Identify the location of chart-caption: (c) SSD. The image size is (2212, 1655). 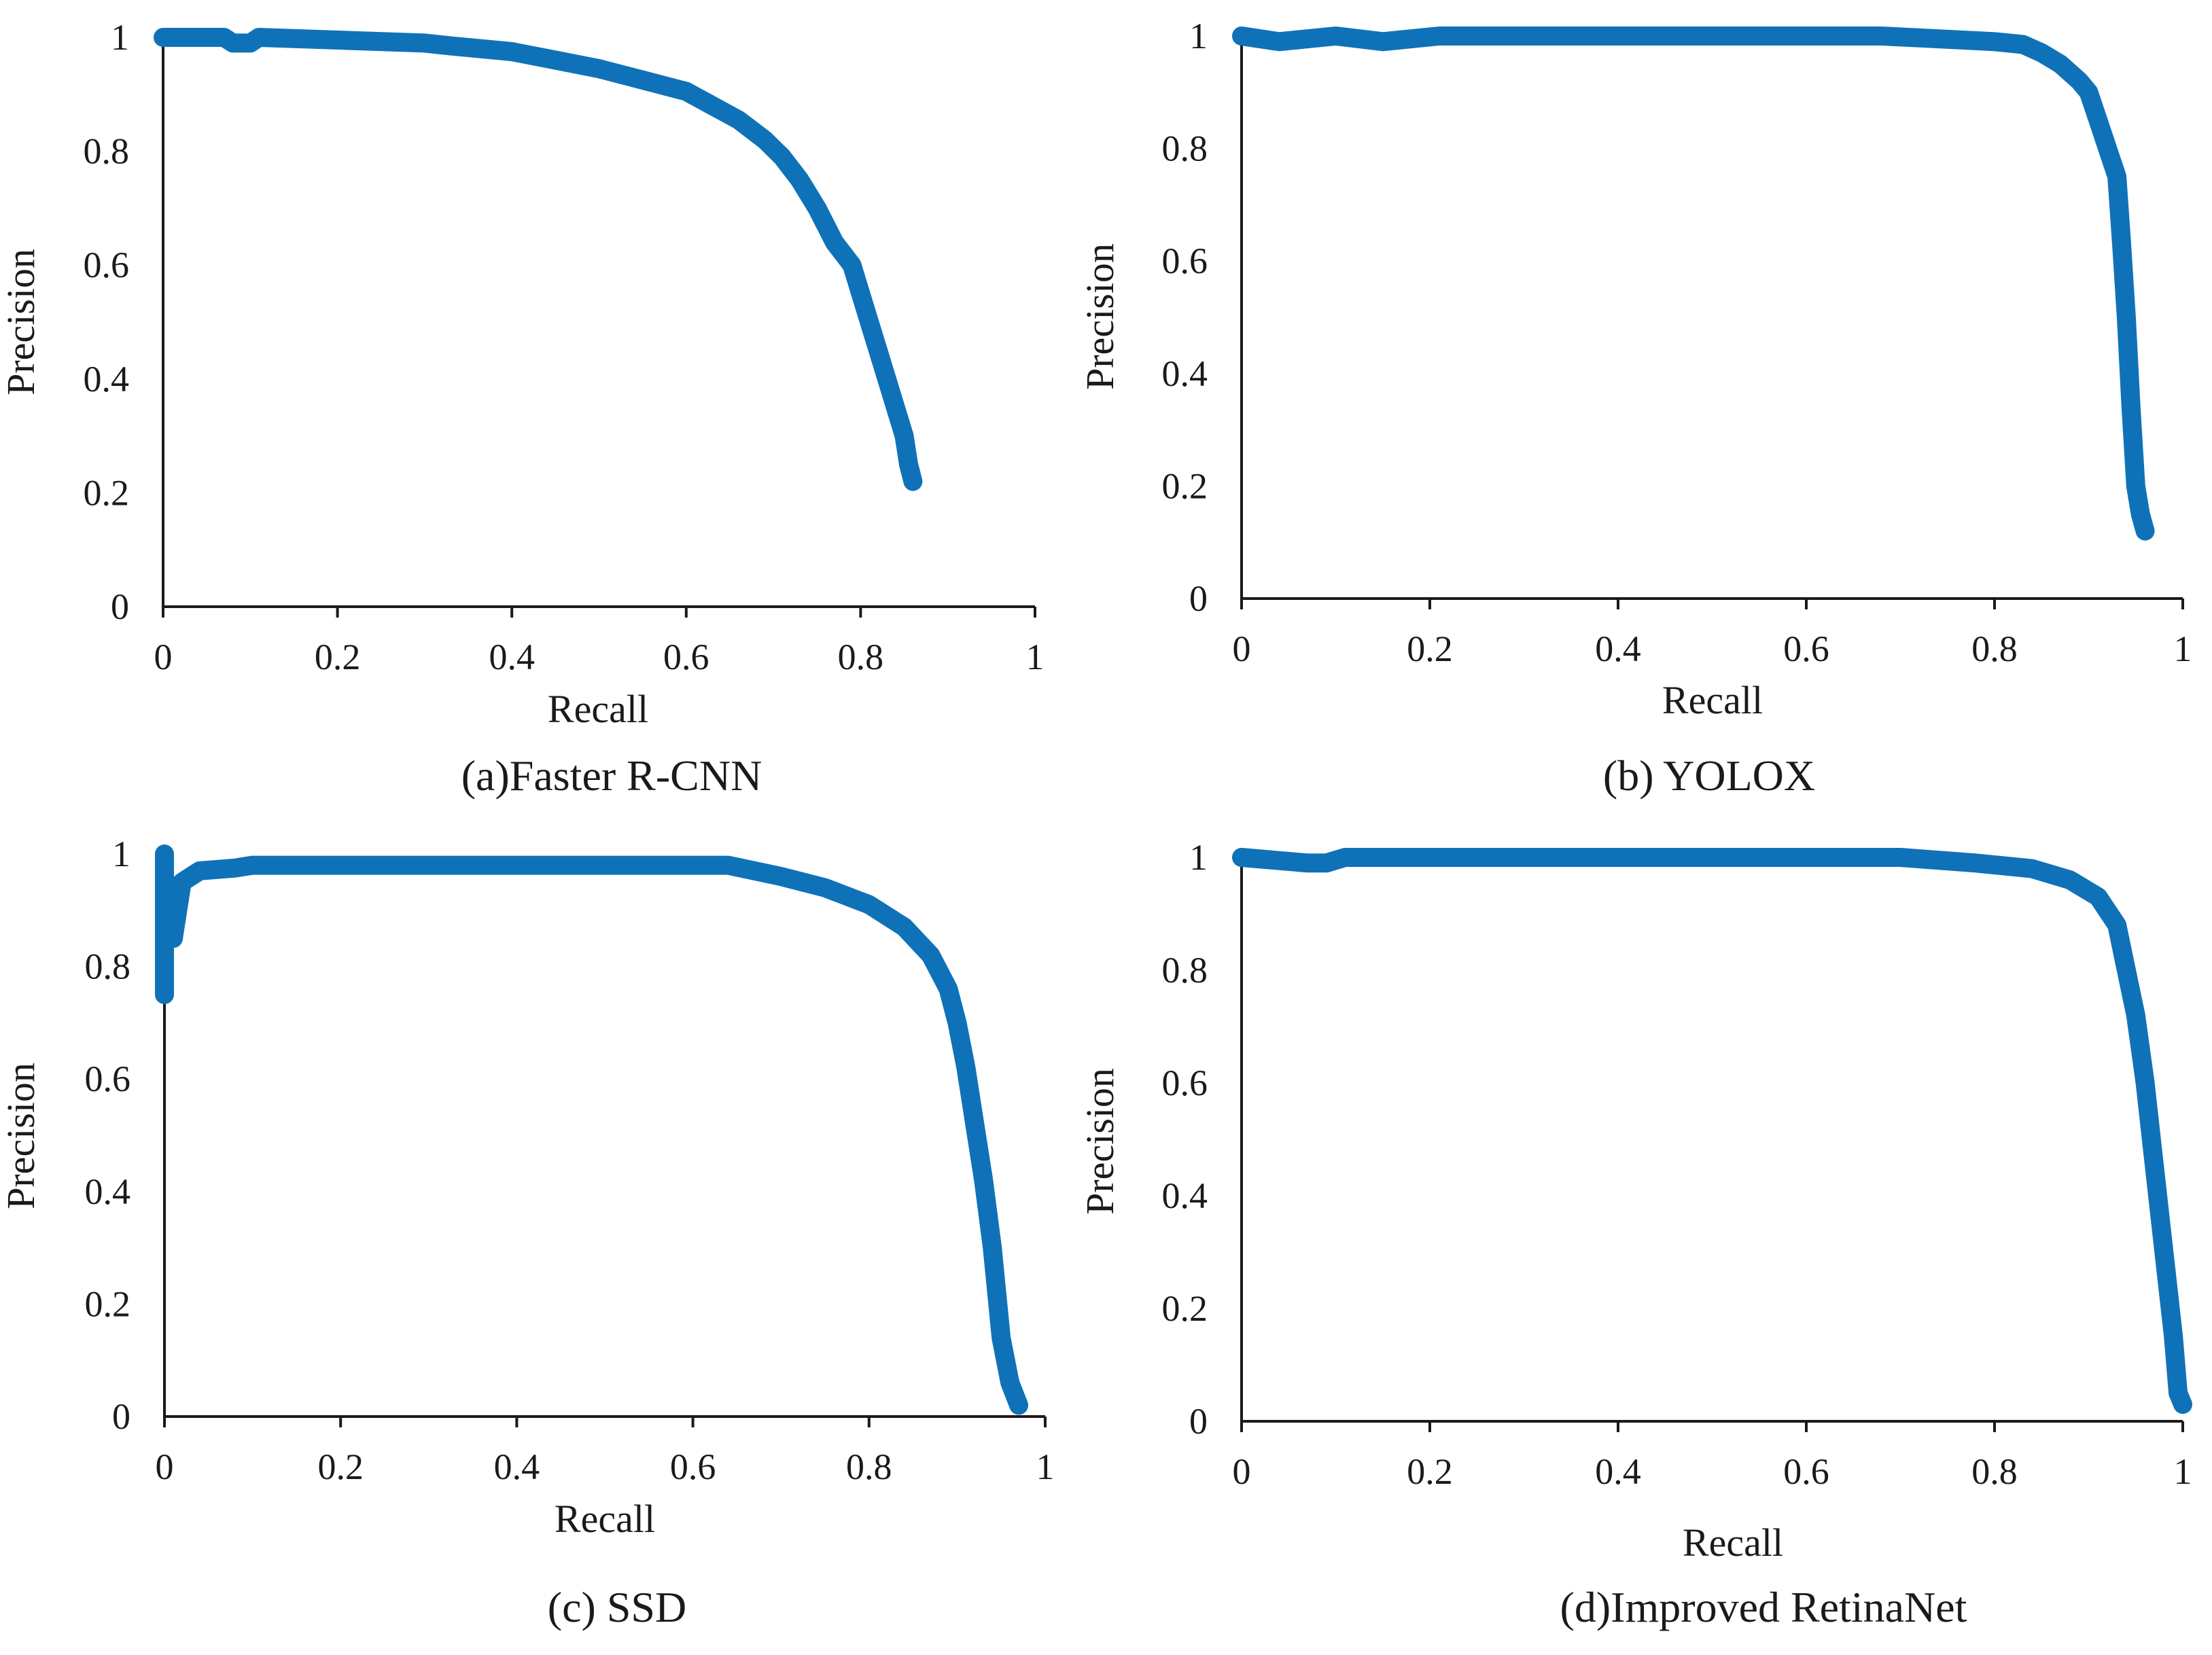
(617, 1607).